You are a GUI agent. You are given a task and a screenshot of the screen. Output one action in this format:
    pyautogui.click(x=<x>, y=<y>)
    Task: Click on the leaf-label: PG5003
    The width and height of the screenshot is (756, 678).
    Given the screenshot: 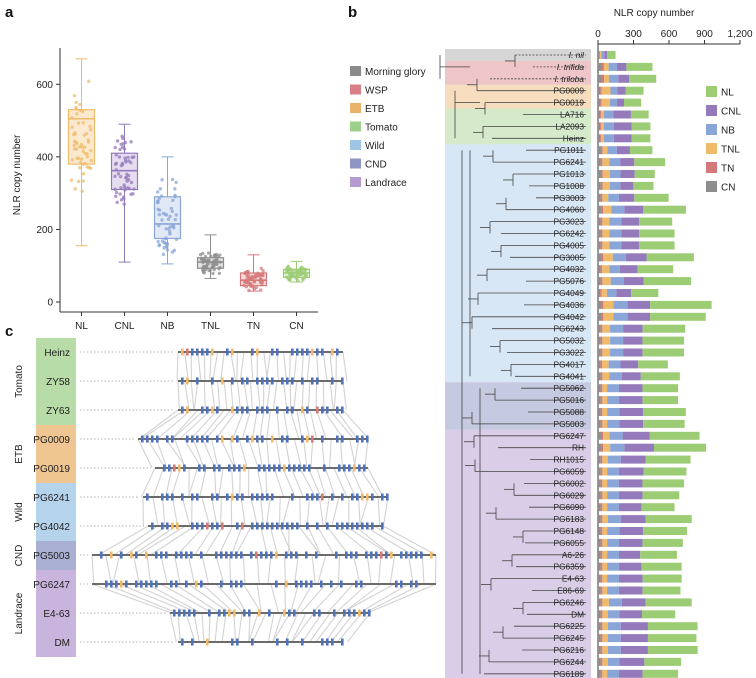 What is the action you would take?
    pyautogui.click(x=569, y=424)
    